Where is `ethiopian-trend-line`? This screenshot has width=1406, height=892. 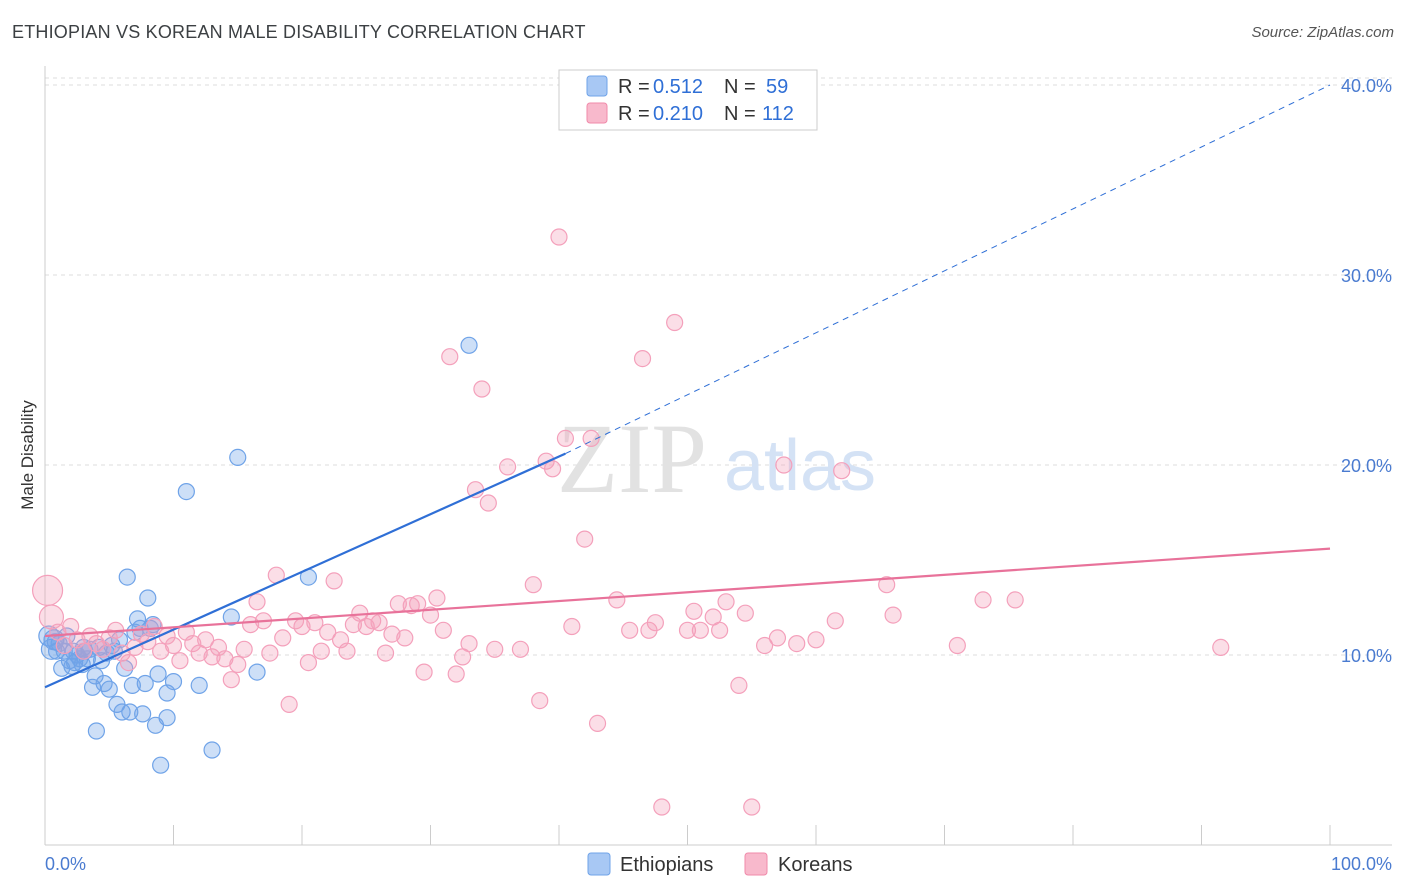
ethiopian-trend-line is located at coordinates (305, 570).